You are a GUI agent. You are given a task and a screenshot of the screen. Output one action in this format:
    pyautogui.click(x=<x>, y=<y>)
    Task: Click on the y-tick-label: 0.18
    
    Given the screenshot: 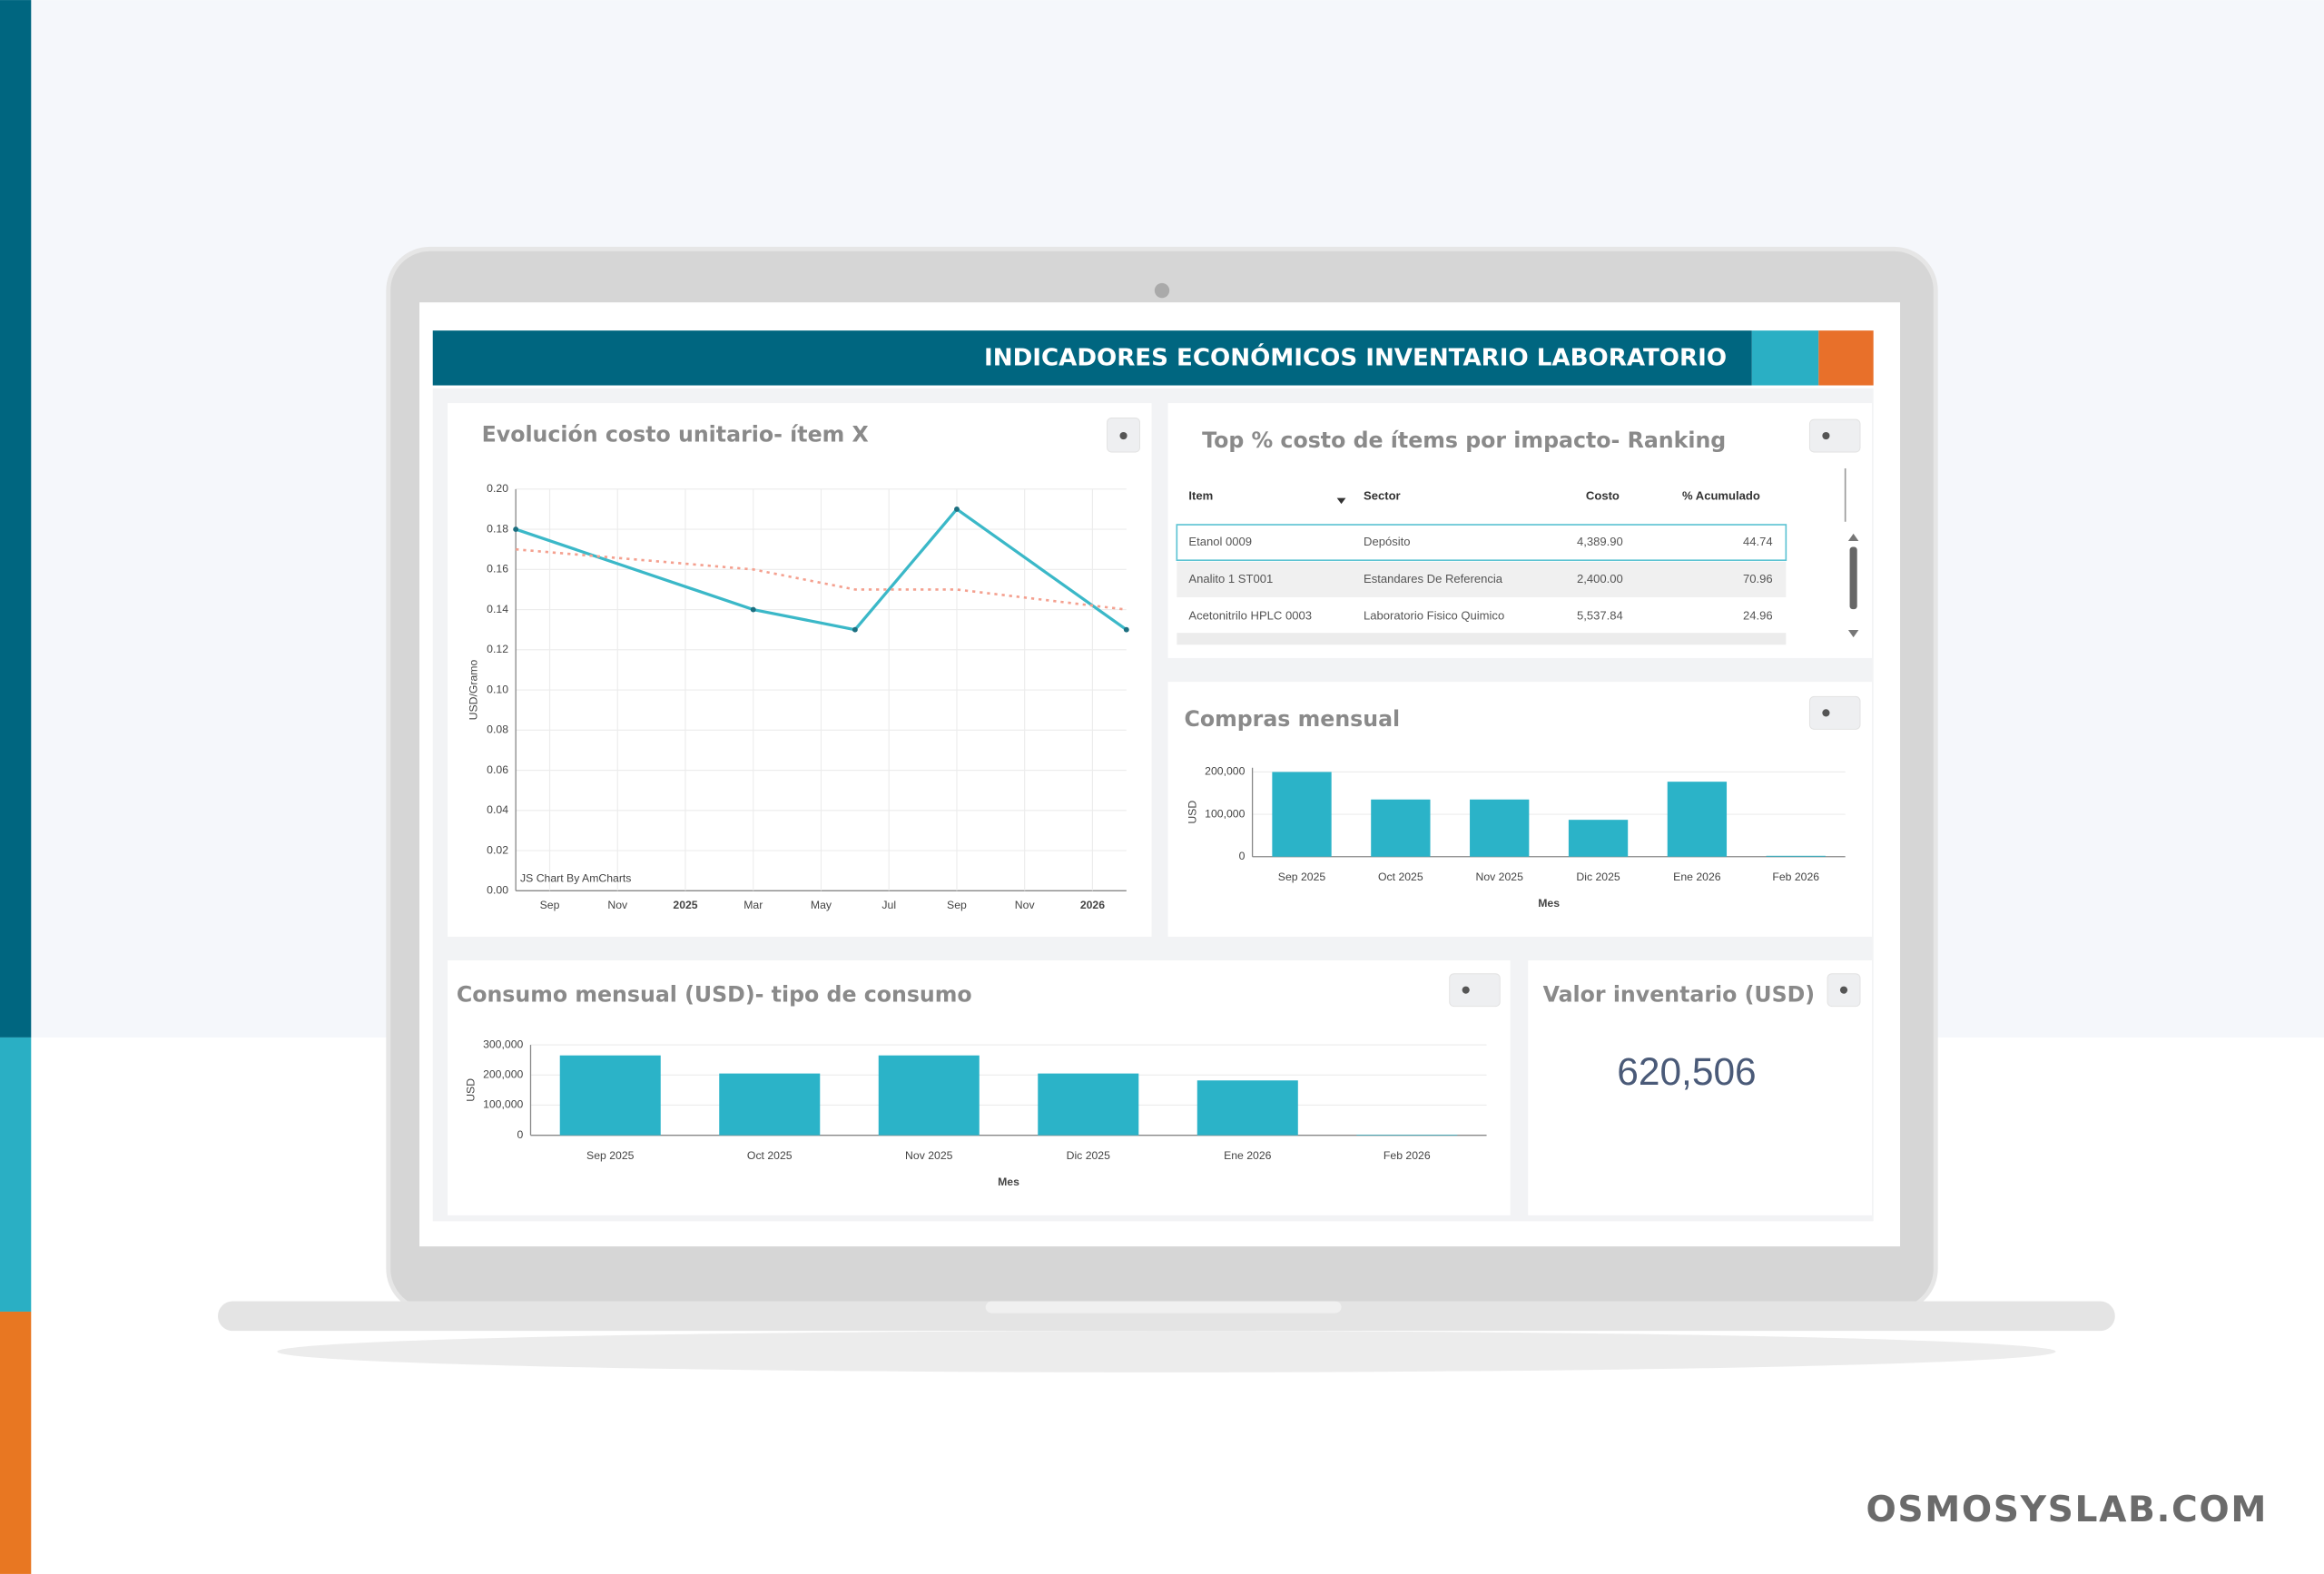 What is the action you would take?
    pyautogui.click(x=497, y=528)
    